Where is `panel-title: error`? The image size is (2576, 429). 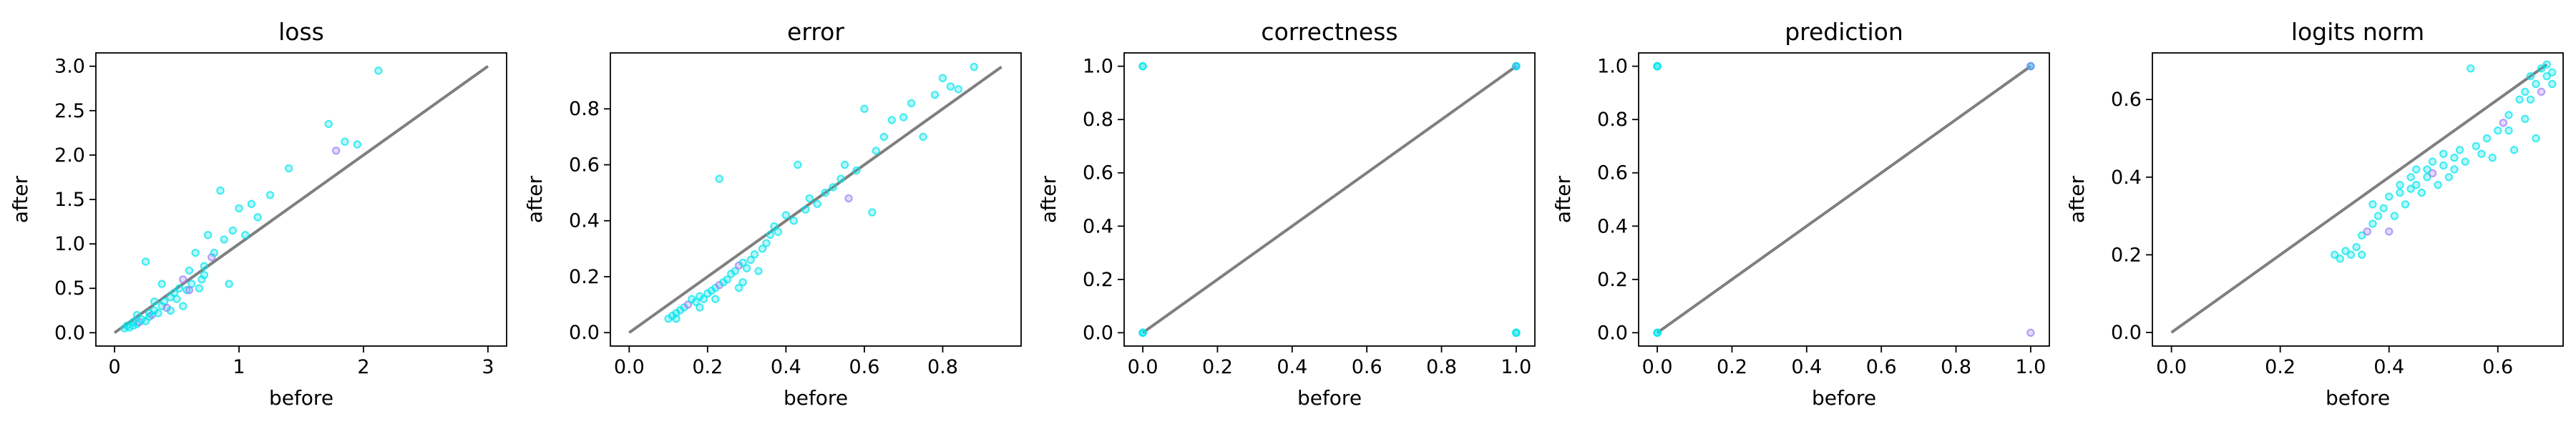
panel-title: error is located at coordinates (815, 32).